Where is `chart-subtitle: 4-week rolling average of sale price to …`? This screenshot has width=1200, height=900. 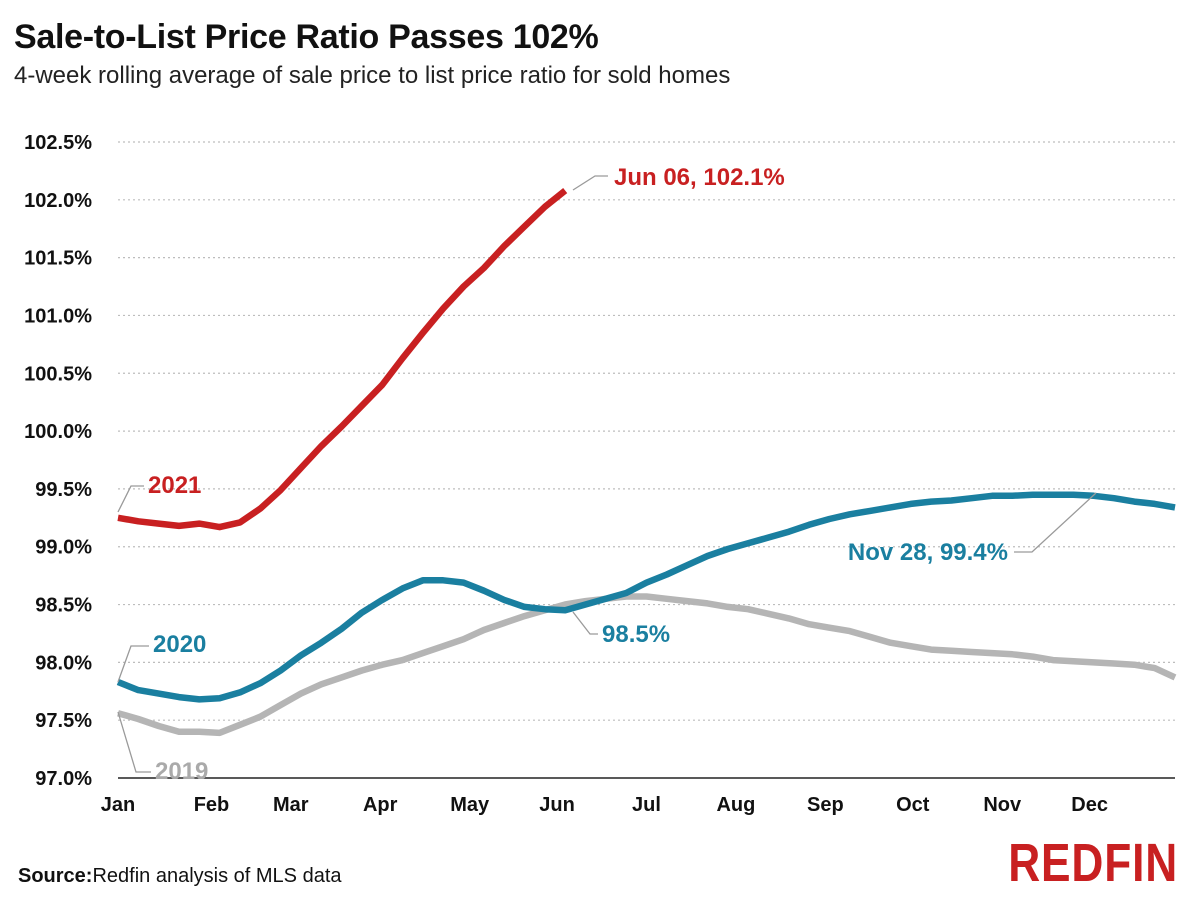
chart-subtitle: 4-week rolling average of sale price to … is located at coordinates (372, 75).